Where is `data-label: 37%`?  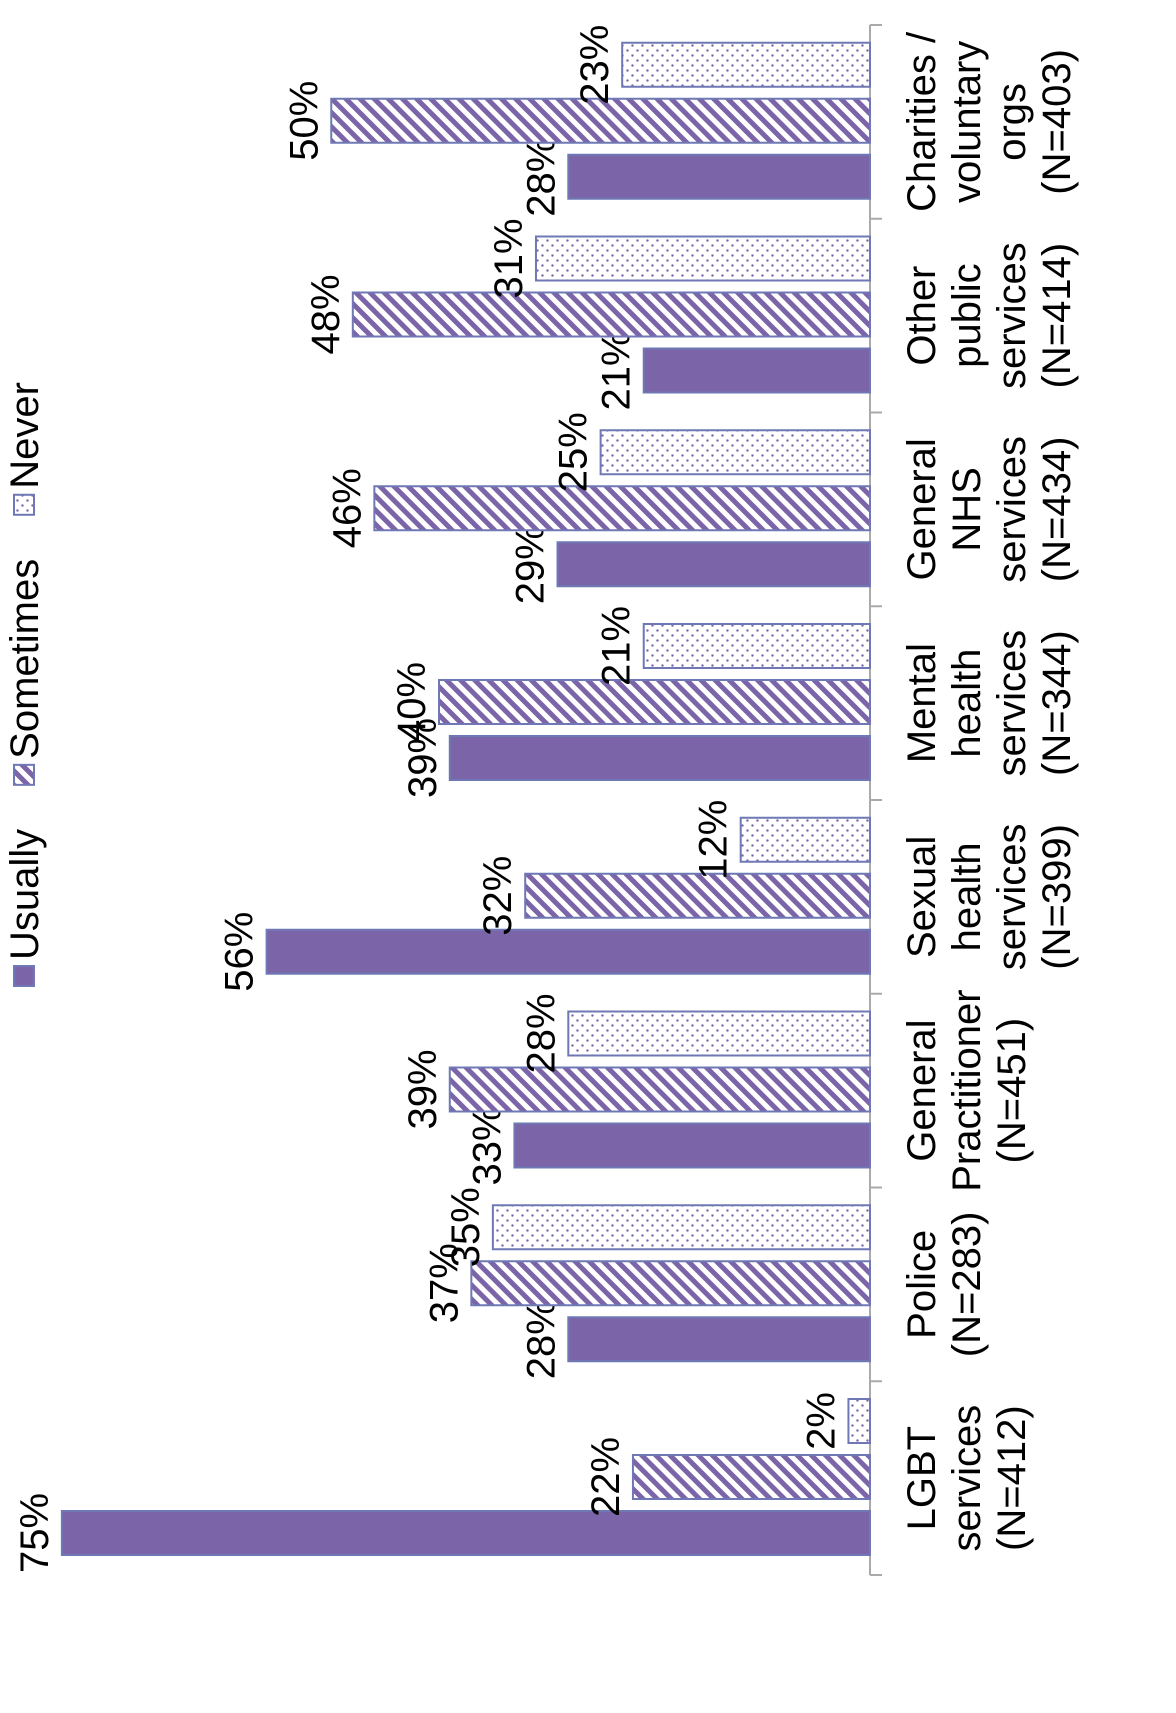
data-label: 37% is located at coordinates (444, 1283).